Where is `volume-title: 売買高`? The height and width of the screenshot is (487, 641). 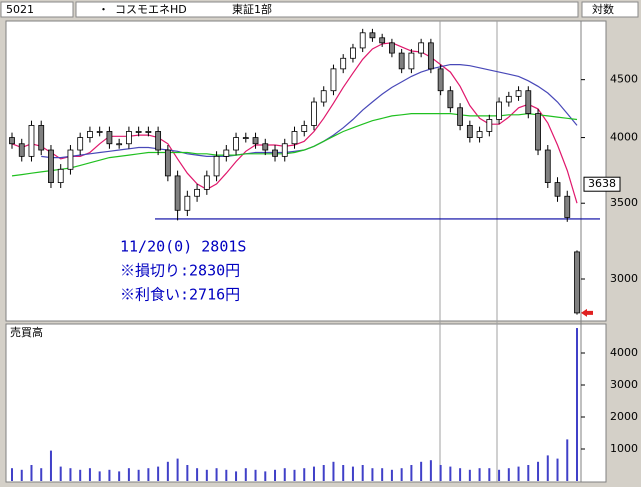
volume-title: 売買高 is located at coordinates (26, 332).